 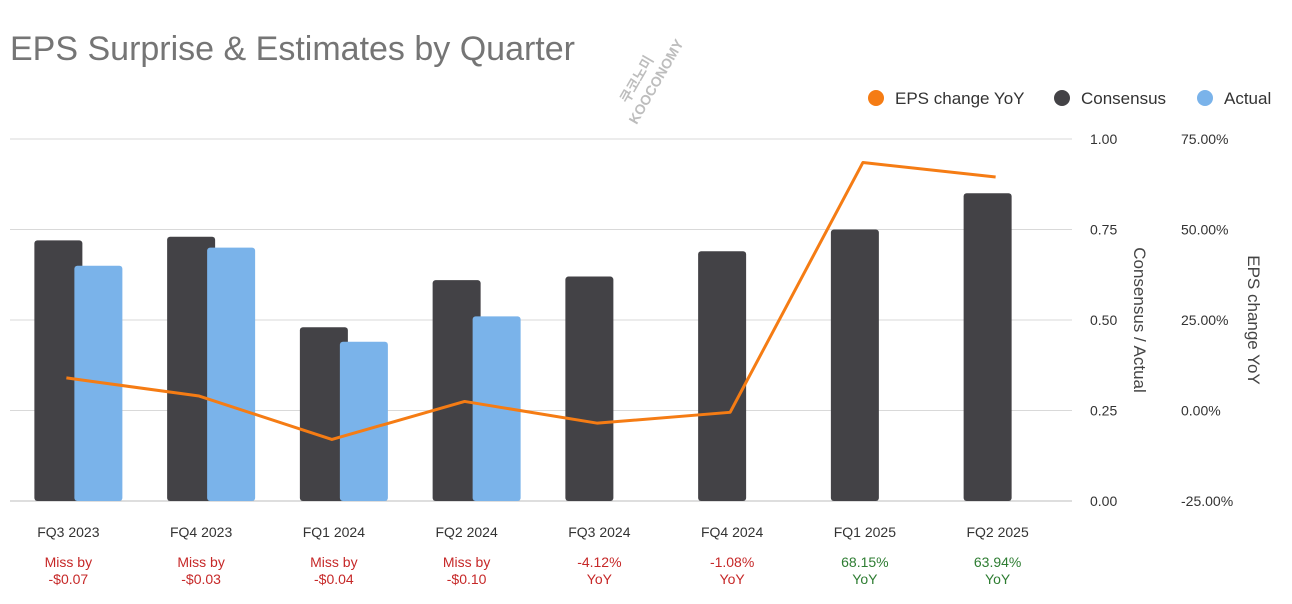 I want to click on category-label: FQ1 2025, so click(x=865, y=532).